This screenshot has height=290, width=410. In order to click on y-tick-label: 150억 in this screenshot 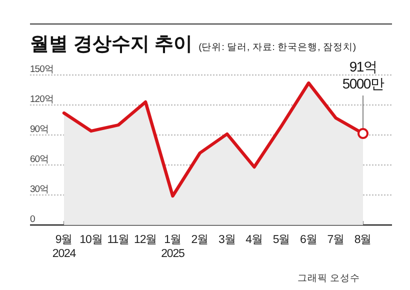, I will do `click(42, 69)`.